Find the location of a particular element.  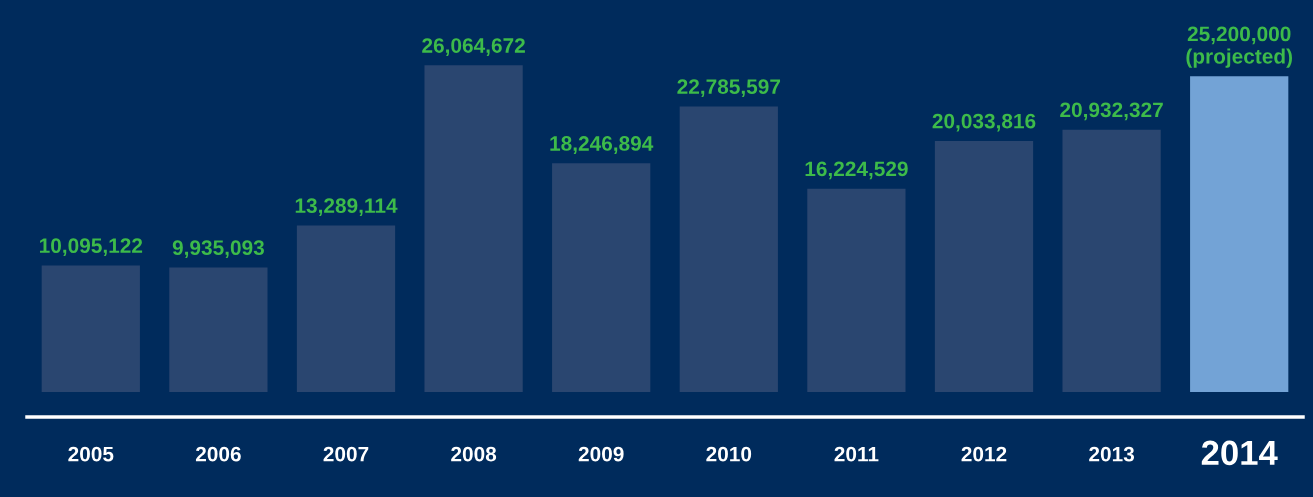

data-label: 9,935,093 is located at coordinates (218, 249).